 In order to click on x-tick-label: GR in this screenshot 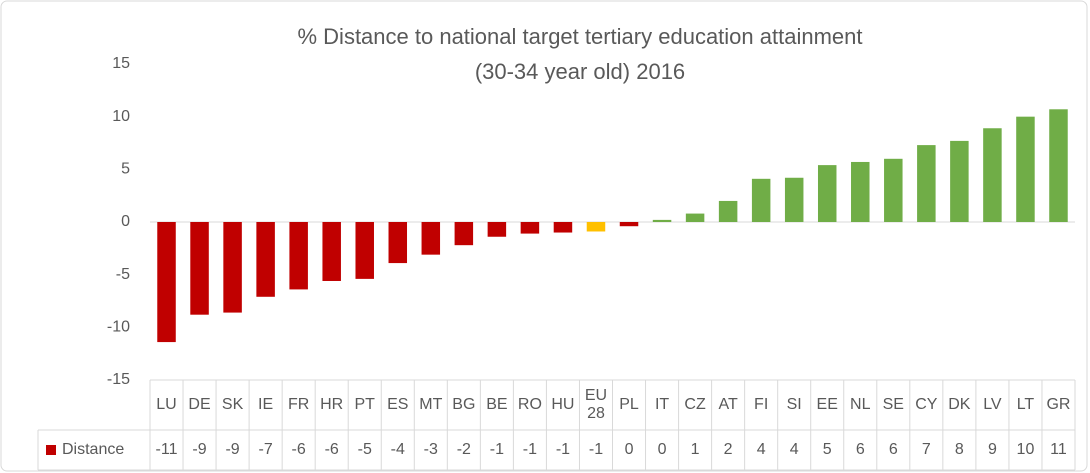, I will do `click(1058, 404)`.